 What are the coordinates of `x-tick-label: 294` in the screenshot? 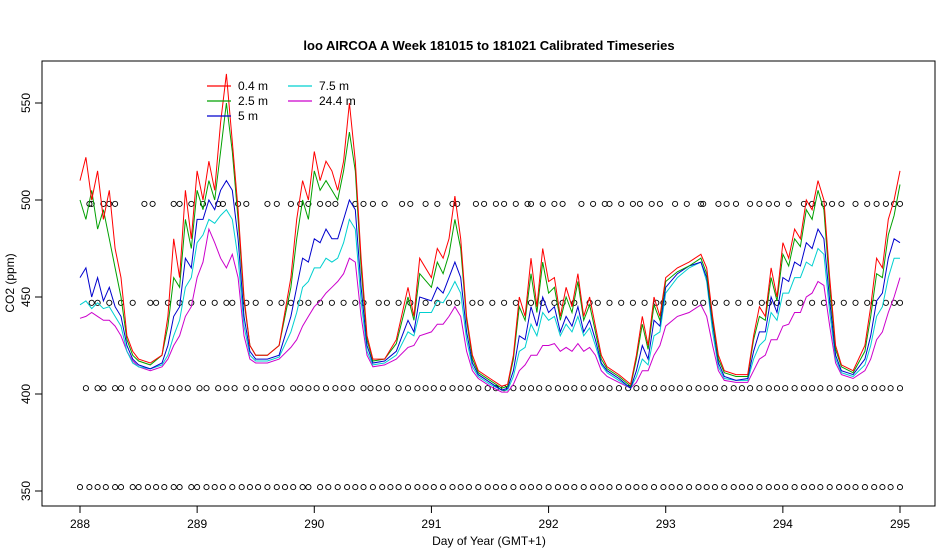 It's located at (783, 524).